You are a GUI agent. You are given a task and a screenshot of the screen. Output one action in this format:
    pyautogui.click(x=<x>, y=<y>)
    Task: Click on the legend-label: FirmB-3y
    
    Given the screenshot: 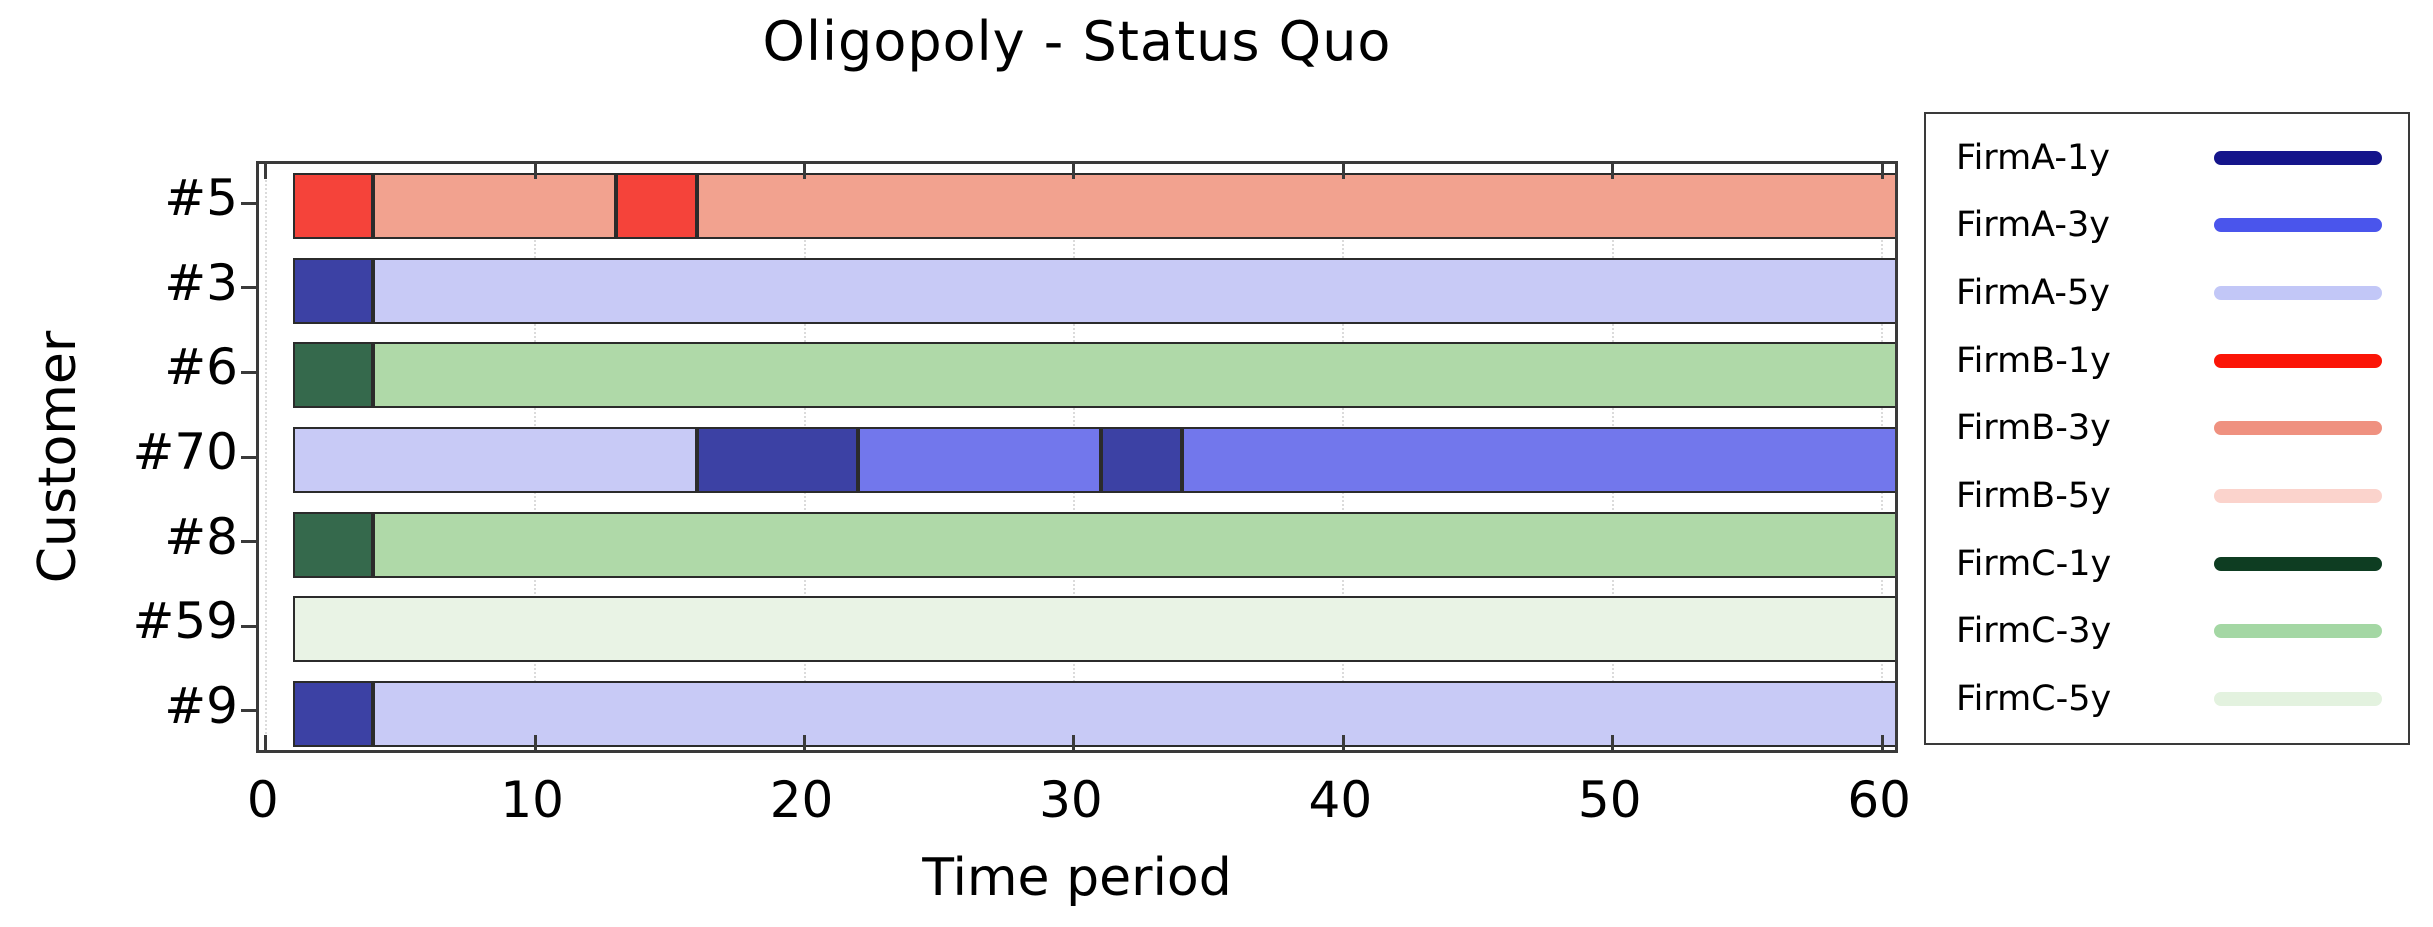 What is the action you would take?
    pyautogui.click(x=2033, y=428)
    